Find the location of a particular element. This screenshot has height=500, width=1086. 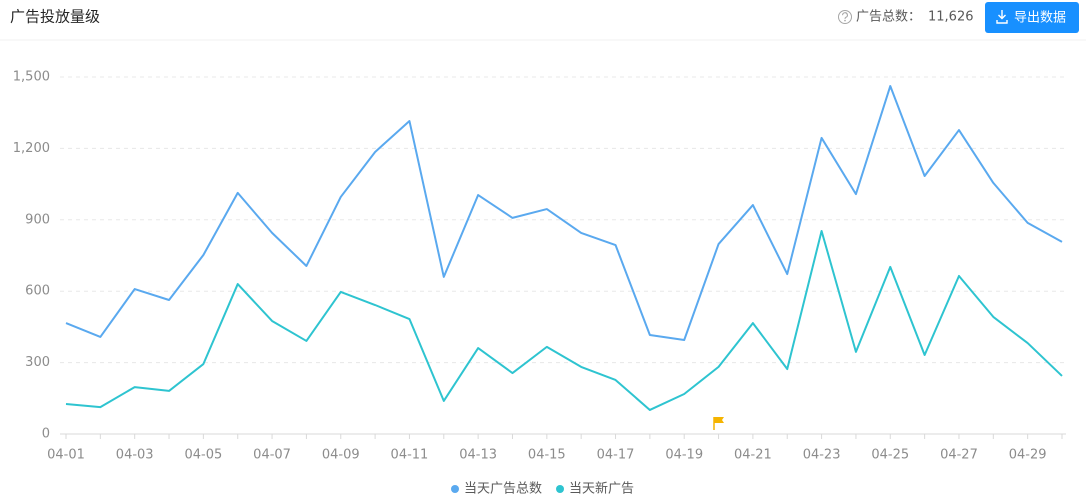

x-tick-label: 04-01 is located at coordinates (66, 455).